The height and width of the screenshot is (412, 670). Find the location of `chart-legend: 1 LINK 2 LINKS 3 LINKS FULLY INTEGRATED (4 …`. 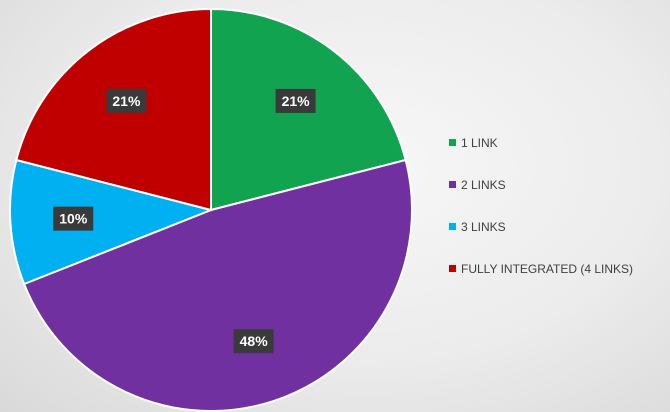

chart-legend: 1 LINK 2 LINKS 3 LINKS FULLY INTEGRATED (4 … is located at coordinates (541, 206).